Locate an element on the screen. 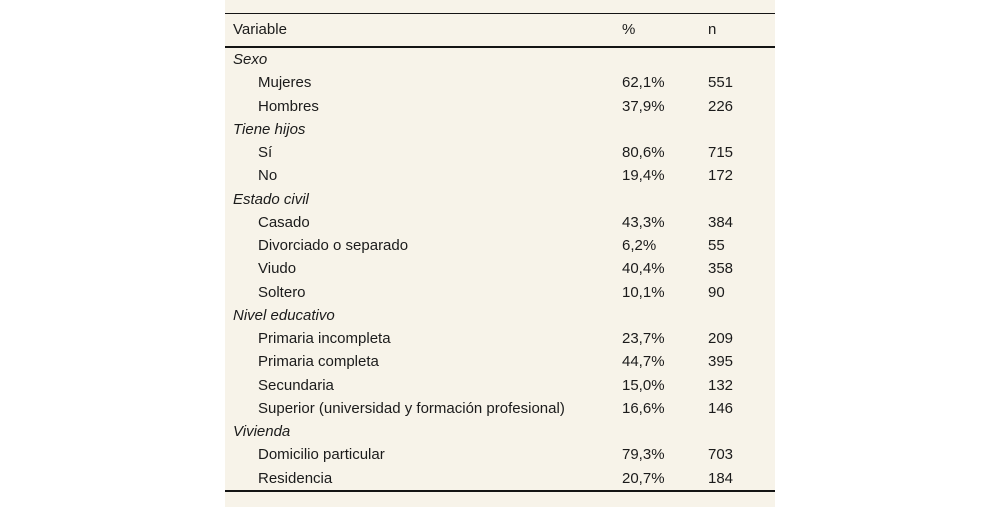  row-label: Divorciado o separado is located at coordinates (333, 245).